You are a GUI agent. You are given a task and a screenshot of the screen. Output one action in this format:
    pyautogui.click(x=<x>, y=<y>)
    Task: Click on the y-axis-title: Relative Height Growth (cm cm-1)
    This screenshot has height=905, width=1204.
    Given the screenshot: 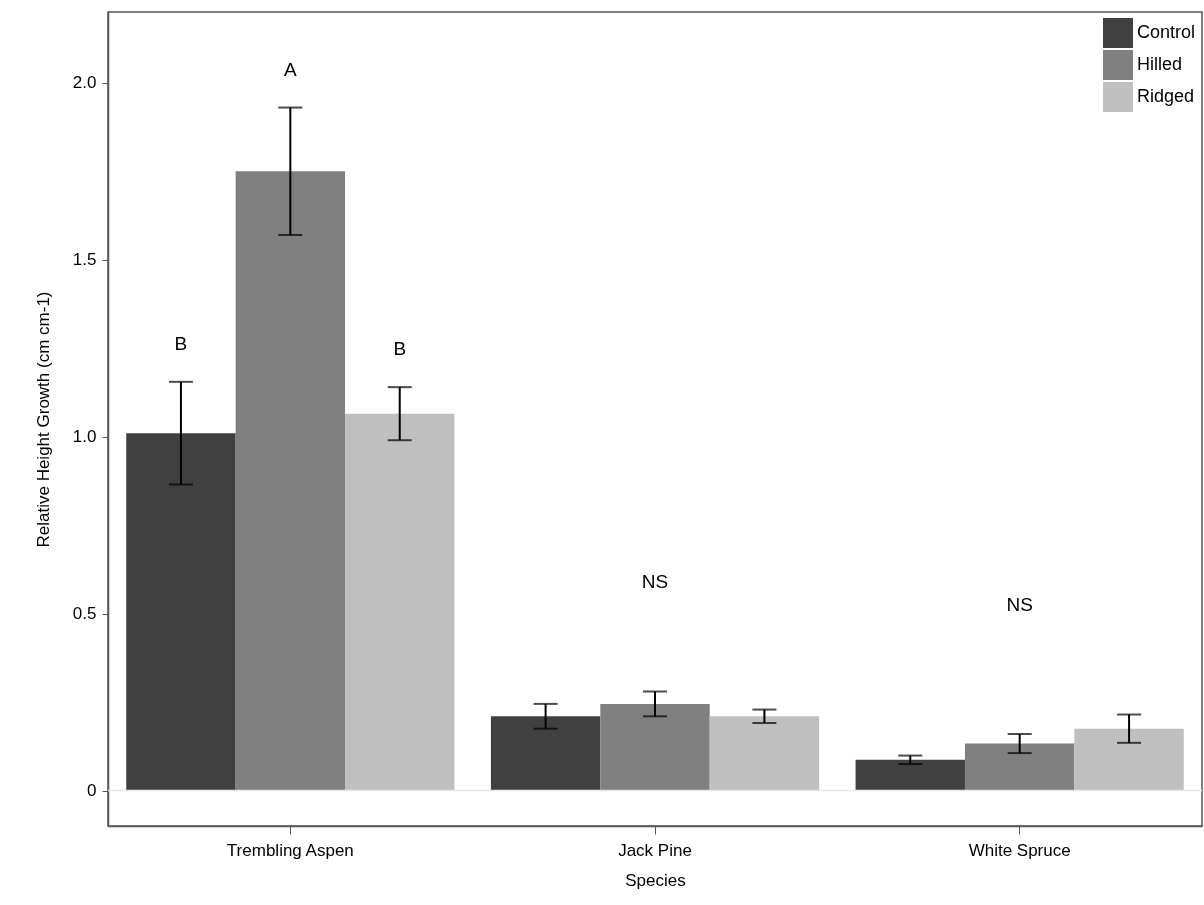 What is the action you would take?
    pyautogui.click(x=43, y=419)
    